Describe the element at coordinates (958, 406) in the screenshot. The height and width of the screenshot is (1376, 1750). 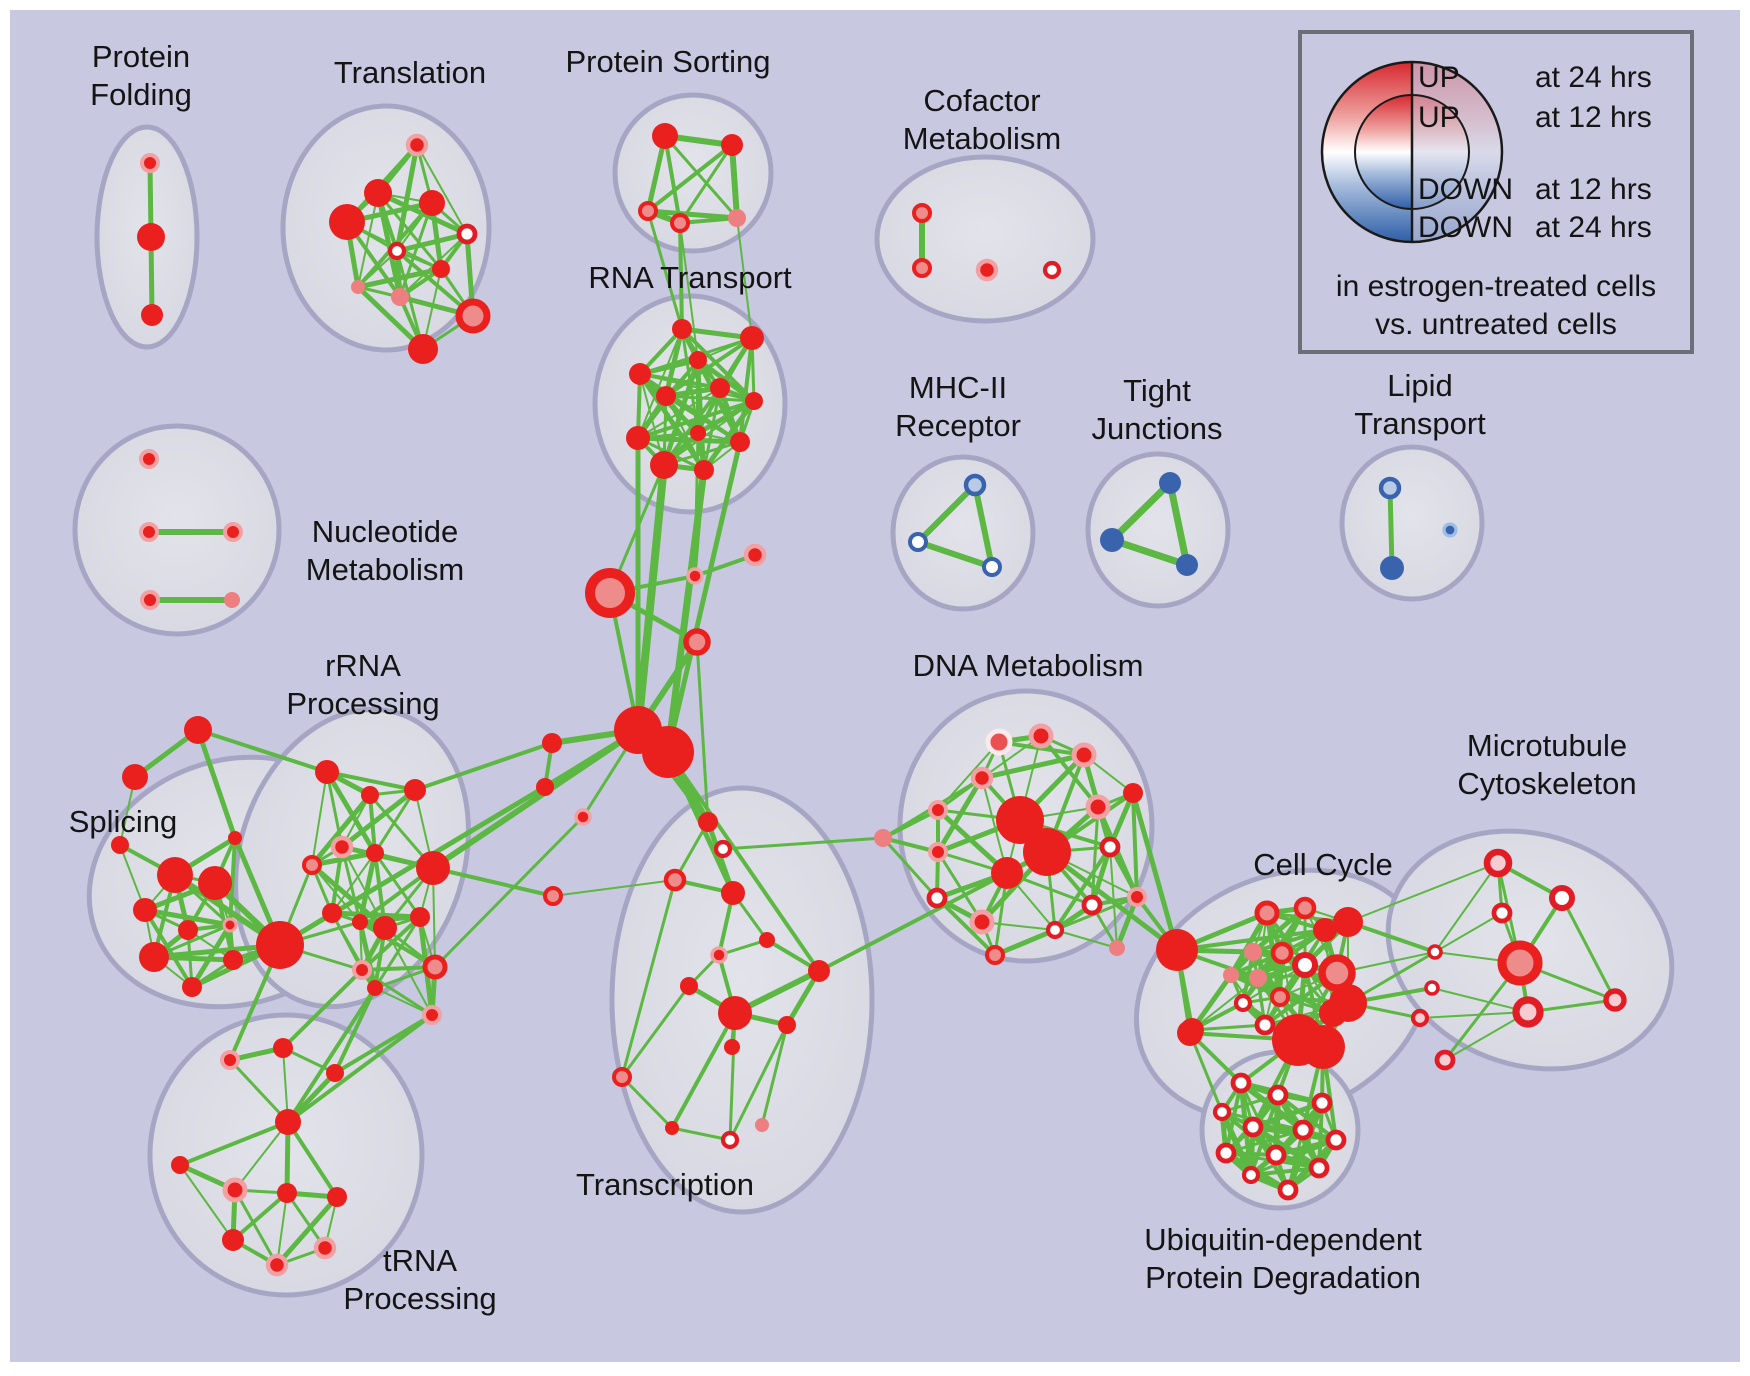
I see `cluster-label-mhc-ii-receptor: MHC-II Receptor` at that location.